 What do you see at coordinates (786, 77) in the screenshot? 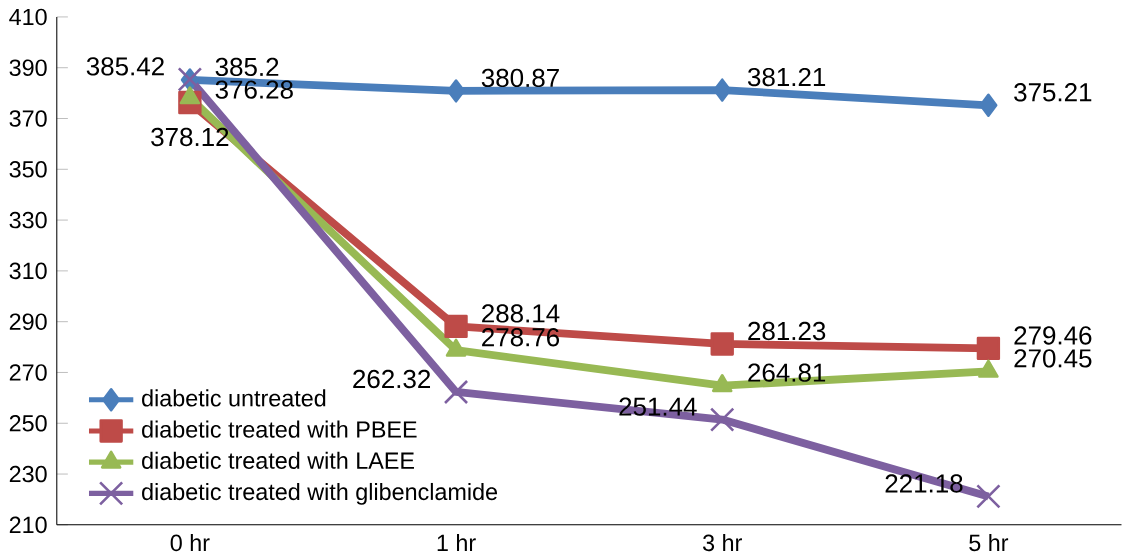
I see `data-label: 381.21` at bounding box center [786, 77].